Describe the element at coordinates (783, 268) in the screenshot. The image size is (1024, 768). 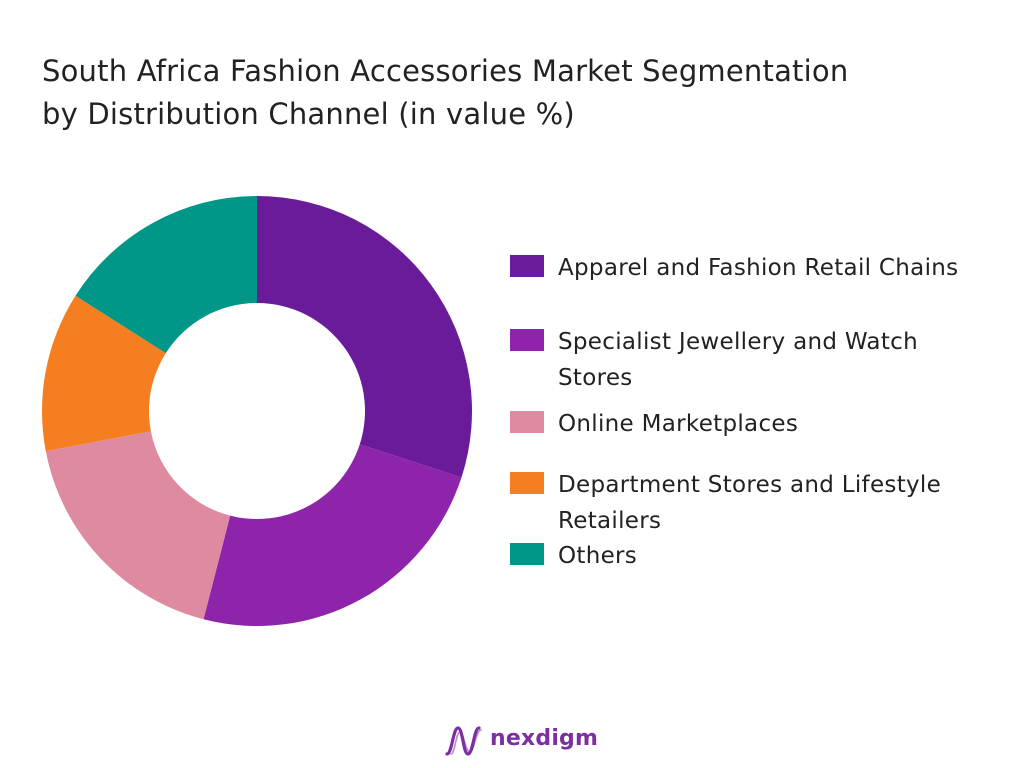
I see `legend-label-apparel: Apparel and Fashion Retail Chains` at that location.